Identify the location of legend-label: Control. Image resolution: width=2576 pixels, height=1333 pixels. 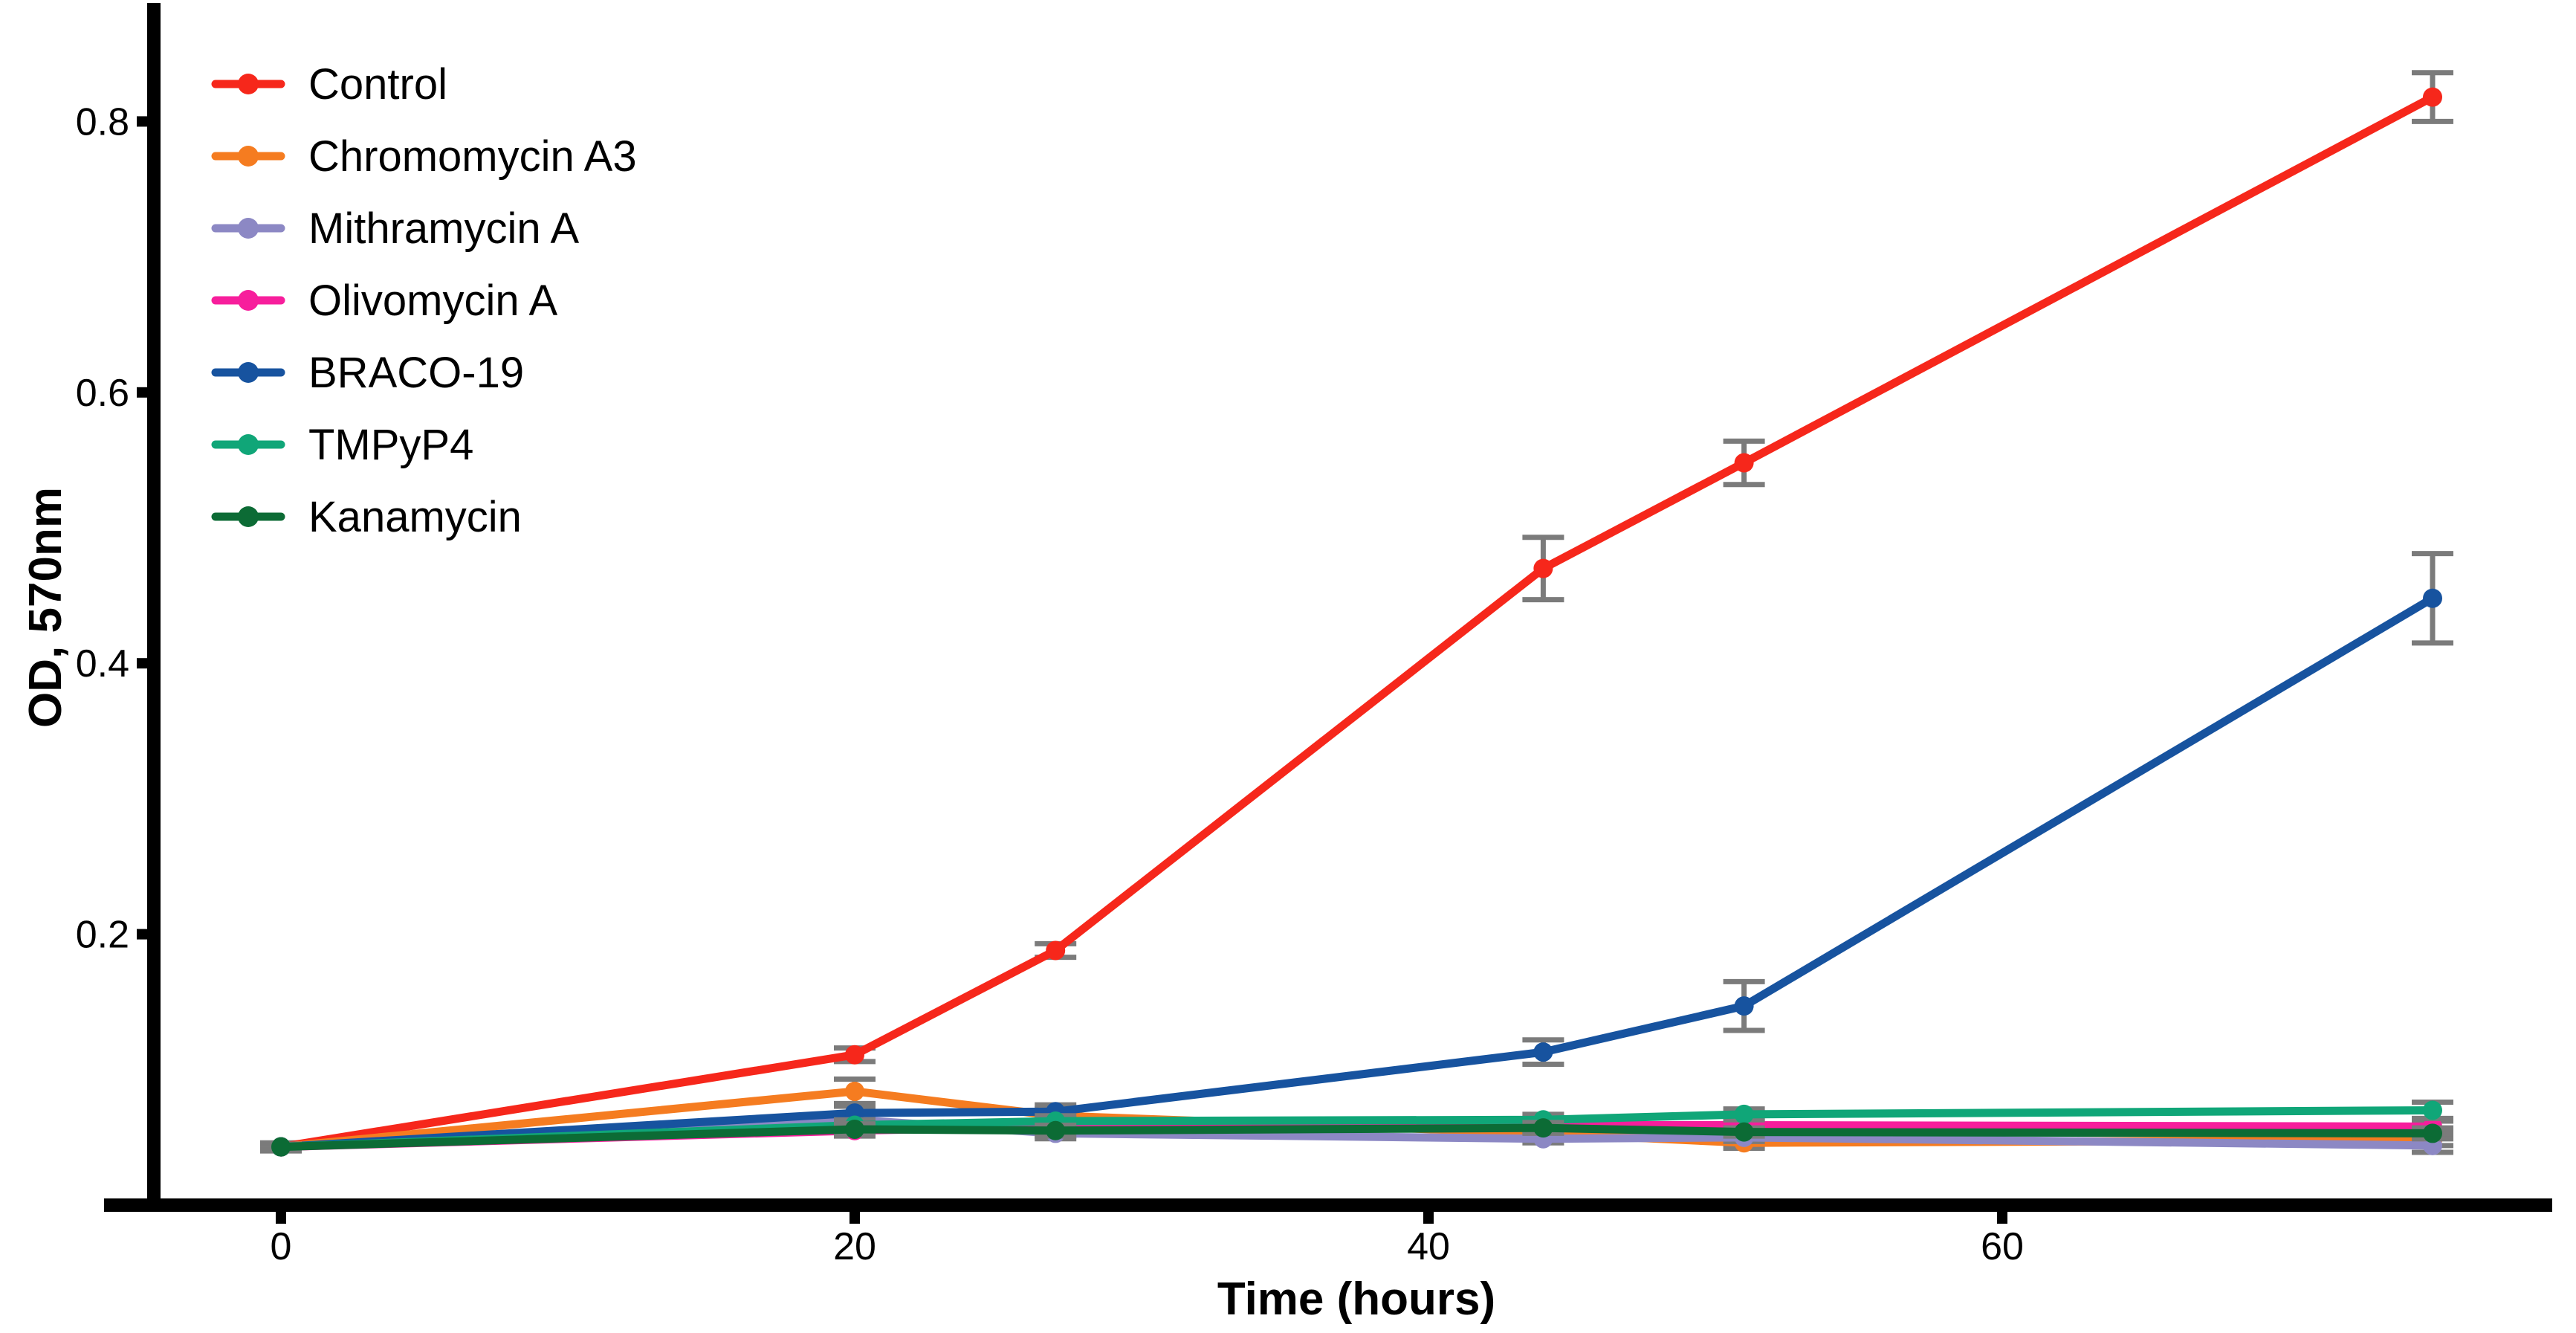
(377, 84).